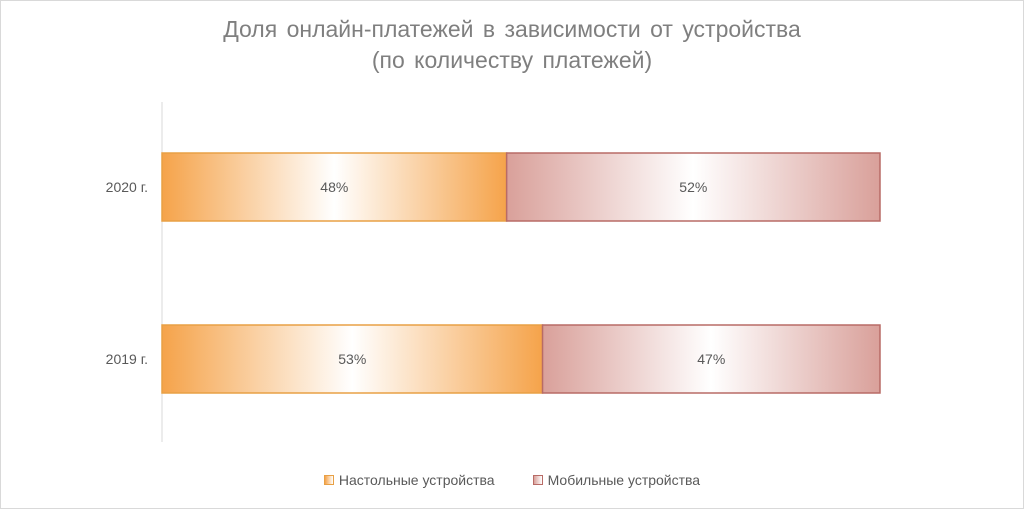 This screenshot has width=1024, height=509. I want to click on legend-item-mobile: Мобильные устройства, so click(616, 480).